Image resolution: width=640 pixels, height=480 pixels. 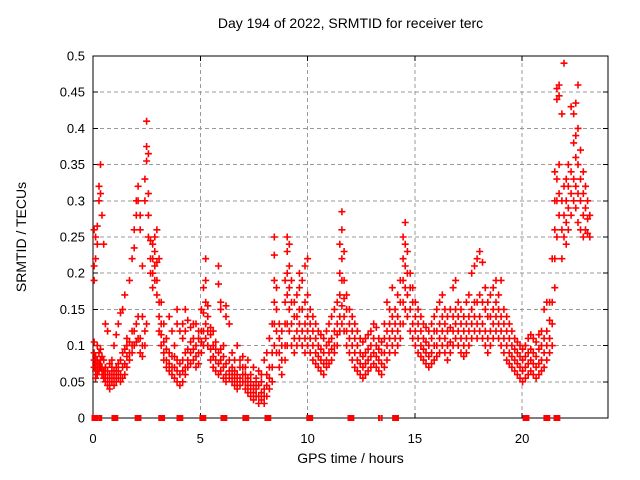 I want to click on y-tick-label: 0.5, so click(x=76, y=56).